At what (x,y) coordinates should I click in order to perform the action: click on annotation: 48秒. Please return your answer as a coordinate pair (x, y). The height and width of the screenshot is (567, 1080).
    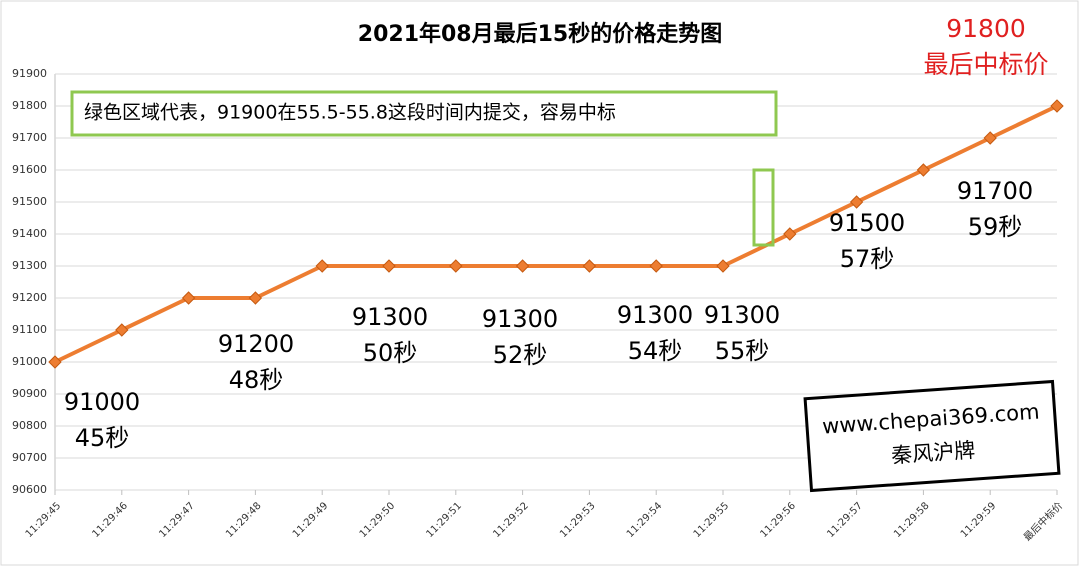
    Looking at the image, I should click on (256, 380).